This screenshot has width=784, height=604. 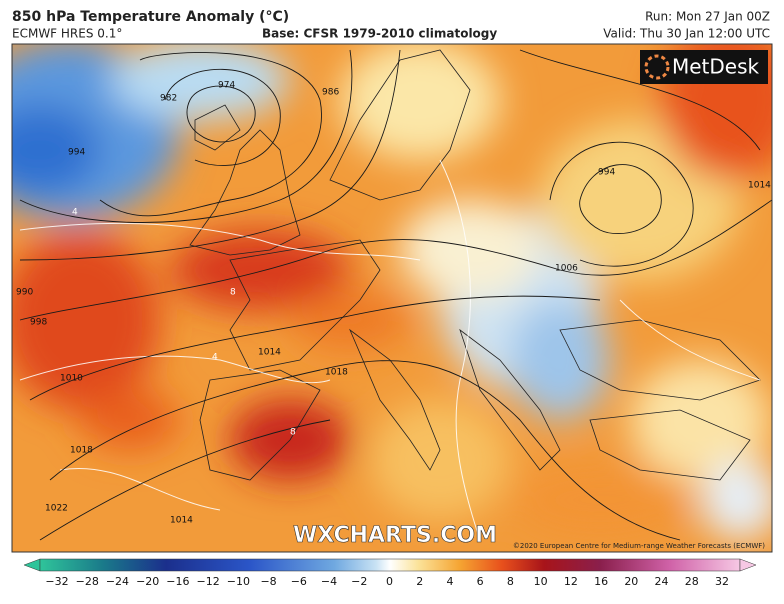 I want to click on colorbar-label: 4, so click(x=449, y=581).